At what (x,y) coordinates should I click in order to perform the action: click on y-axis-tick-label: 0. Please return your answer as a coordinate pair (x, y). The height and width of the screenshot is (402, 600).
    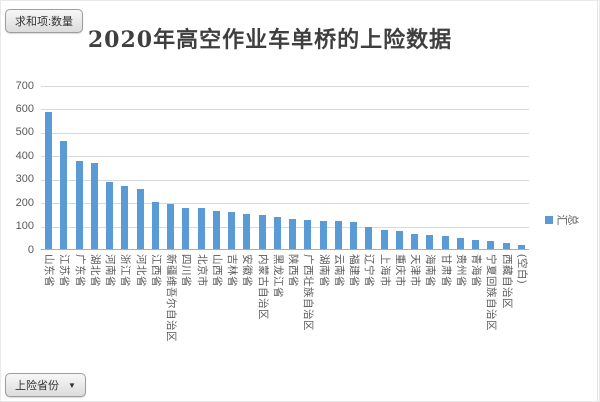
    Looking at the image, I should click on (30, 249).